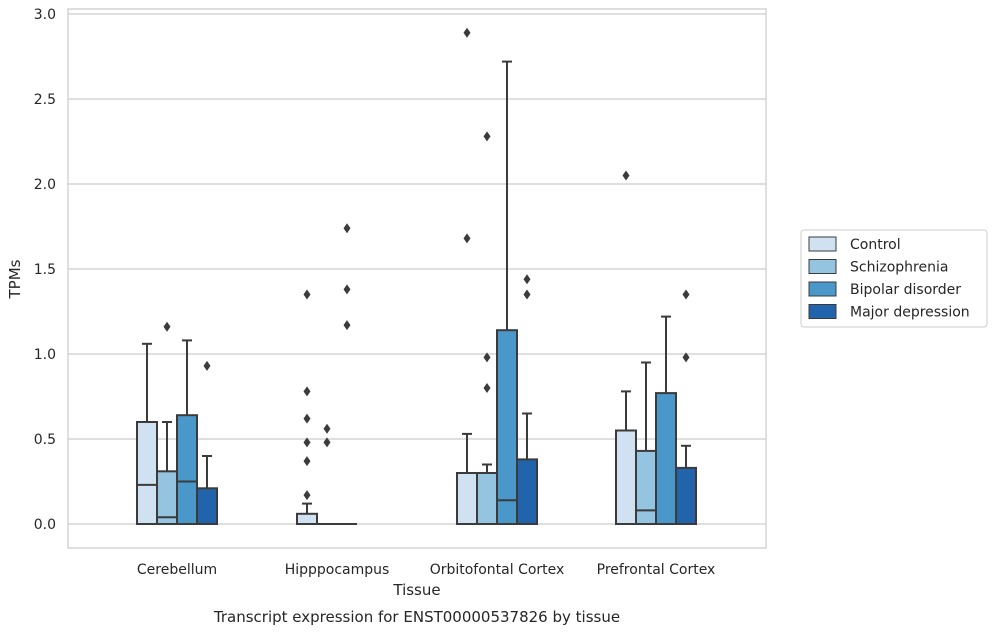 This screenshot has height=634, width=997. Describe the element at coordinates (177, 570) in the screenshot. I see `x-tick-label: Cerebellum` at that location.